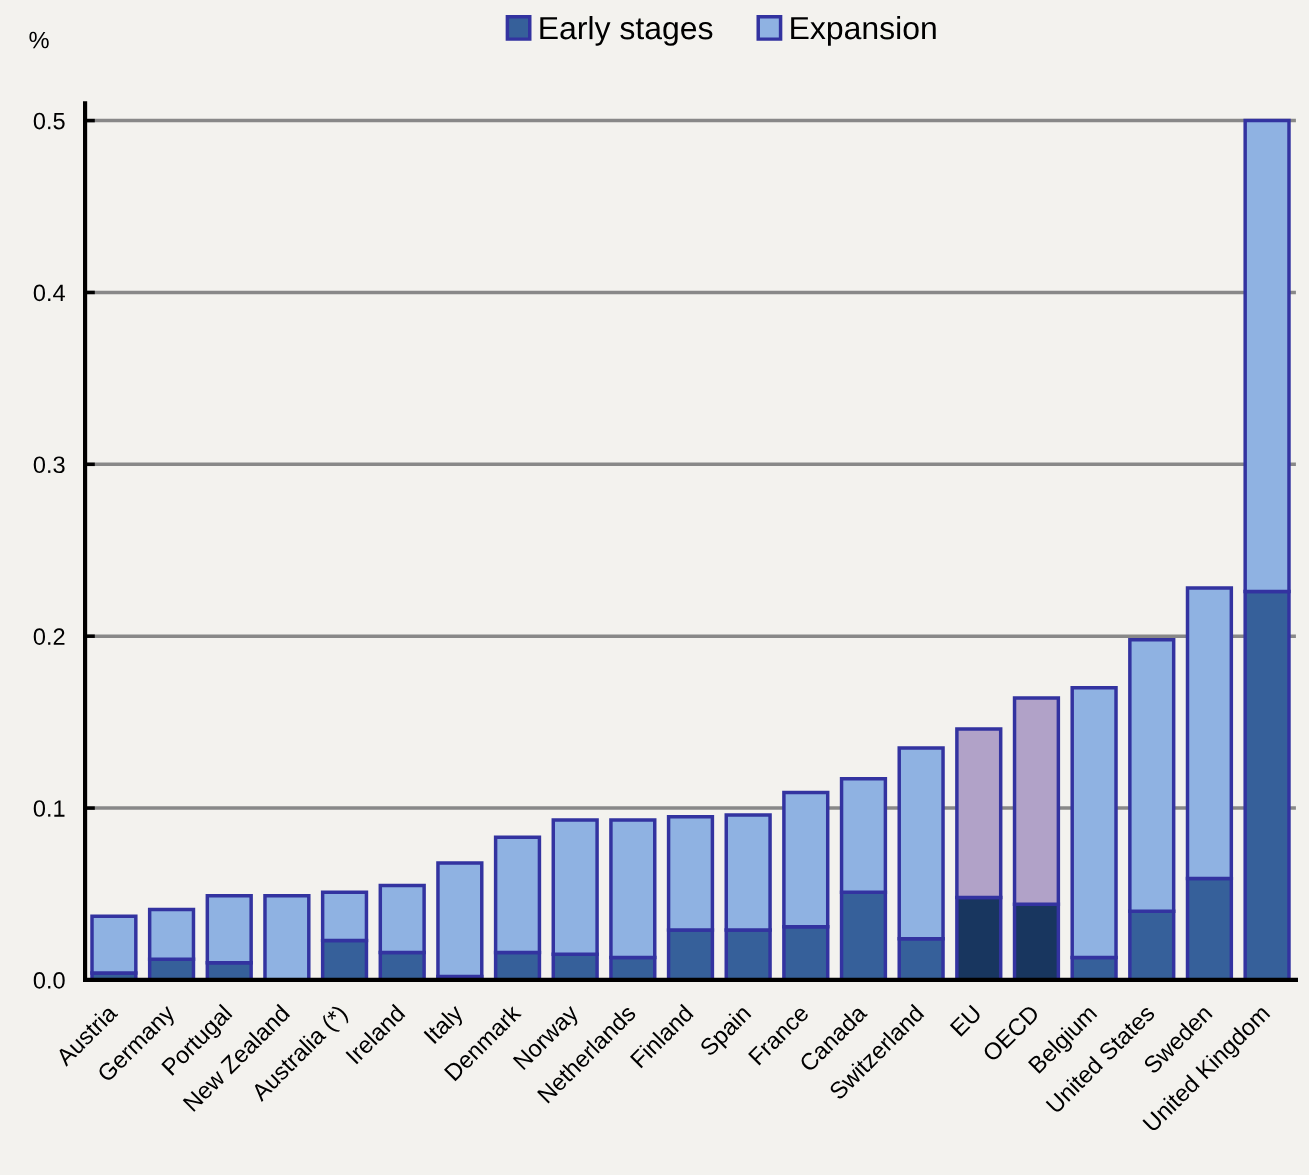 This screenshot has width=1309, height=1175. What do you see at coordinates (49, 980) in the screenshot?
I see `y-tick-label: 0.0` at bounding box center [49, 980].